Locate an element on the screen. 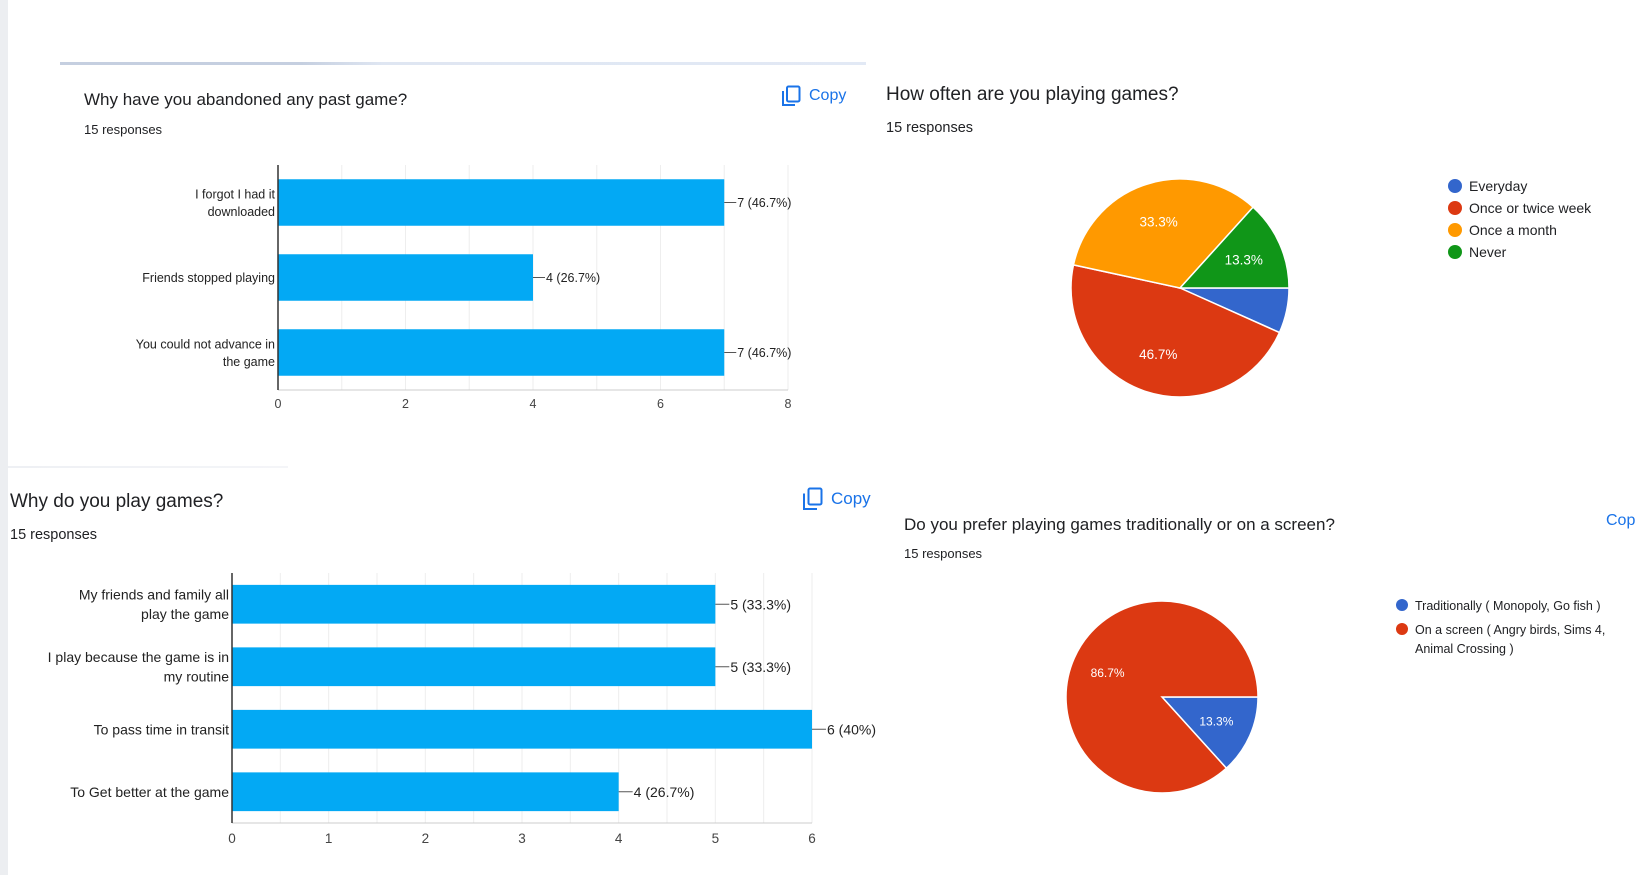  question-title: Why do you play games? is located at coordinates (117, 501).